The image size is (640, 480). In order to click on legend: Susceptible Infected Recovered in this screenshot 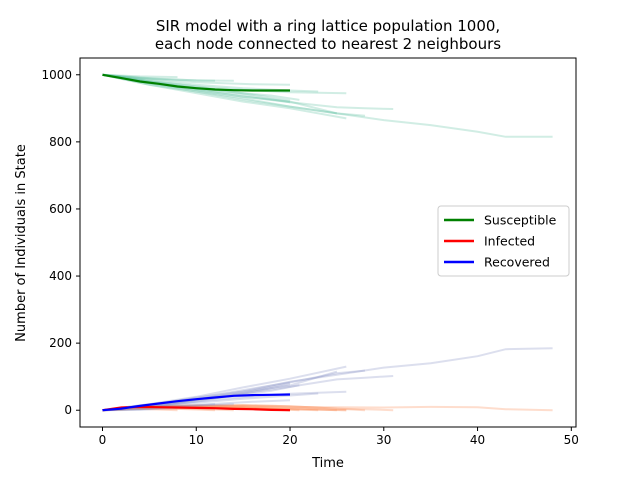, I will do `click(503, 241)`.